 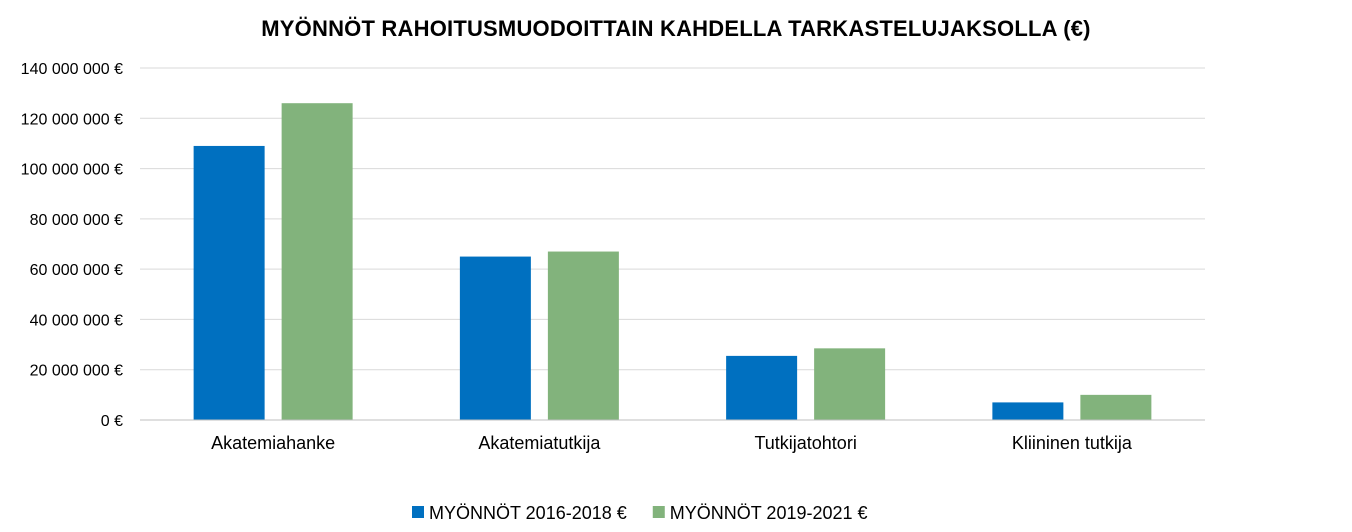 What do you see at coordinates (539, 443) in the screenshot?
I see `x-category-label: Akatemiatutkija` at bounding box center [539, 443].